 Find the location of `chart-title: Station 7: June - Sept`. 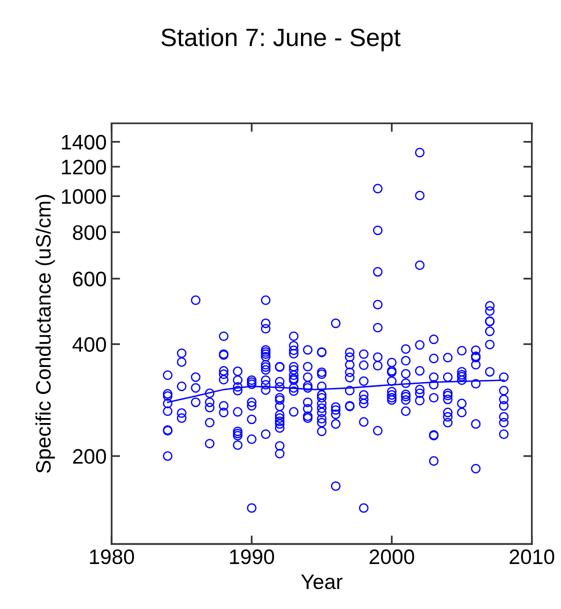

chart-title: Station 7: June - Sept is located at coordinates (281, 40).